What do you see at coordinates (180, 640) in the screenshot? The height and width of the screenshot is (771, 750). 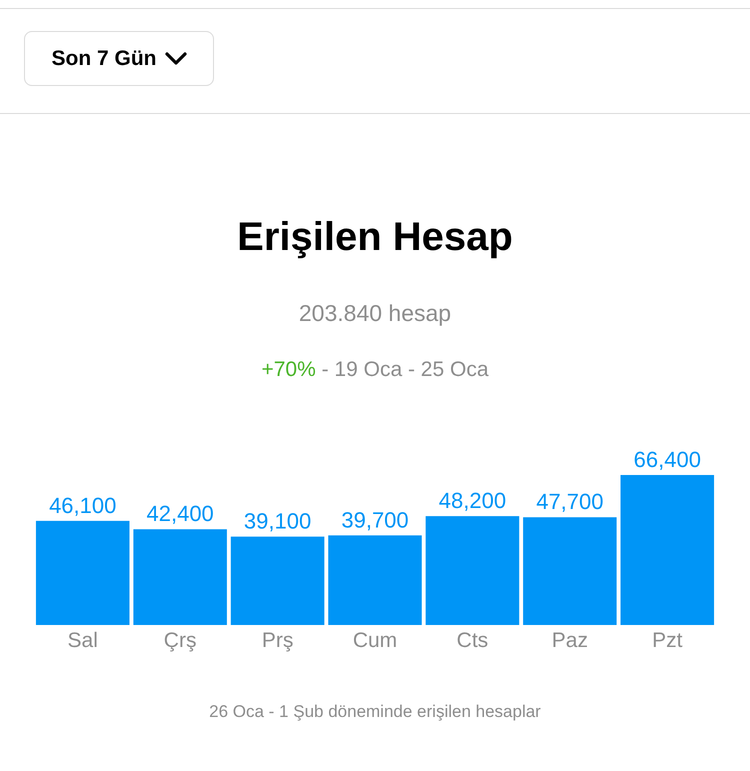 I see `x-tick-label: Çrş` at bounding box center [180, 640].